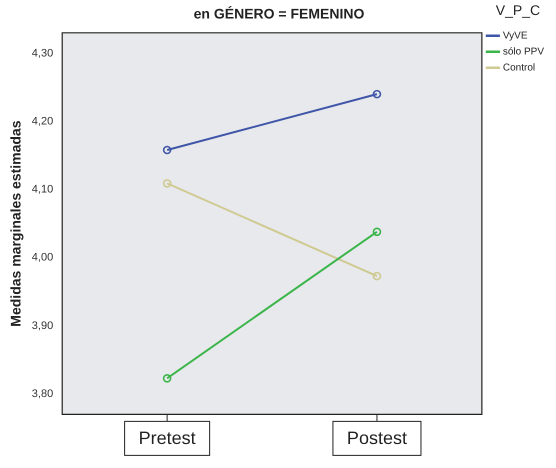 This screenshot has width=556, height=468. I want to click on y-tick-label: 3,80, so click(43, 394).